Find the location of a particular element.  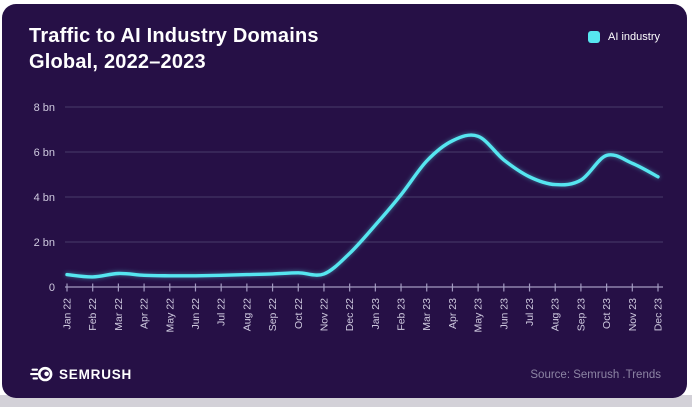

x-axis-label: May 22 is located at coordinates (170, 315).